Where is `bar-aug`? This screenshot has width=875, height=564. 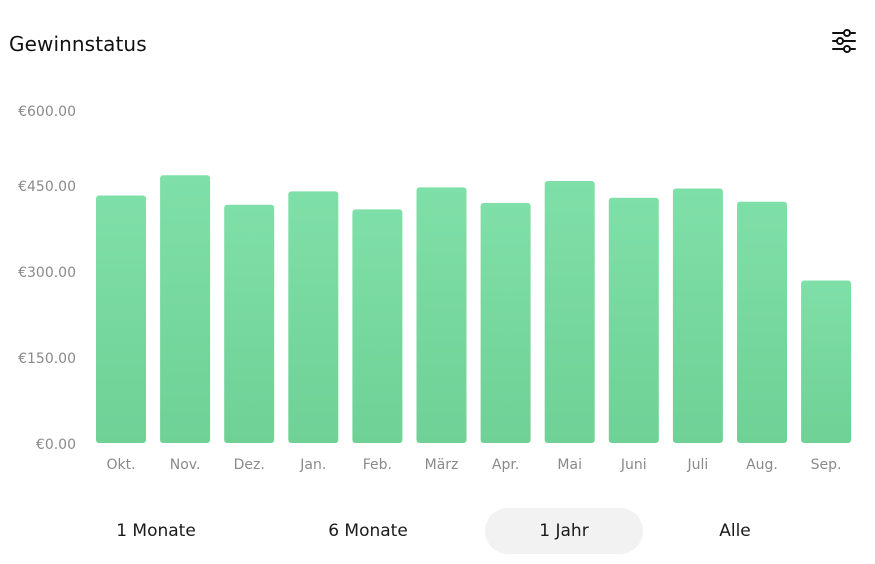
bar-aug is located at coordinates (762, 322).